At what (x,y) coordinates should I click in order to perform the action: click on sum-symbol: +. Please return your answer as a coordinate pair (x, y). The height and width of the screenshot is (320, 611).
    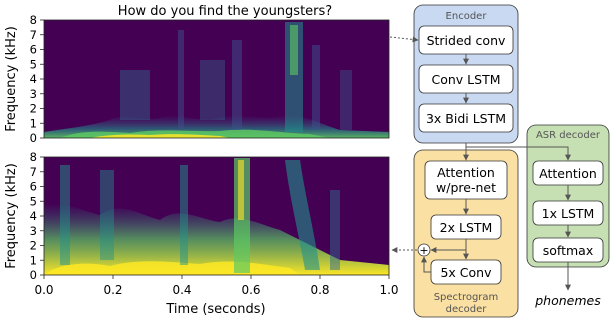
    Looking at the image, I should click on (423, 250).